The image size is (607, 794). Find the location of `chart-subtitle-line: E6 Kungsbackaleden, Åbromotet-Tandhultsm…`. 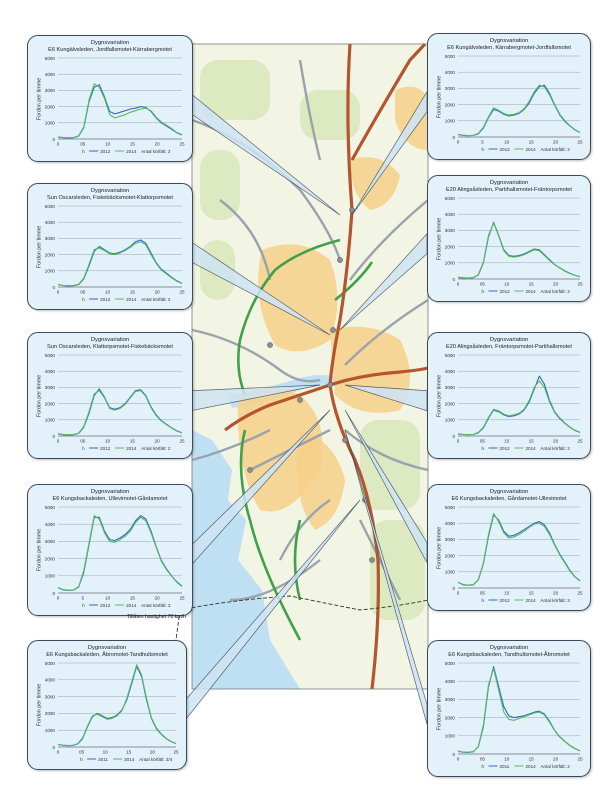

chart-subtitle-line: E6 Kungsbackaleden, Åbromotet-Tandhultsm… is located at coordinates (107, 654).